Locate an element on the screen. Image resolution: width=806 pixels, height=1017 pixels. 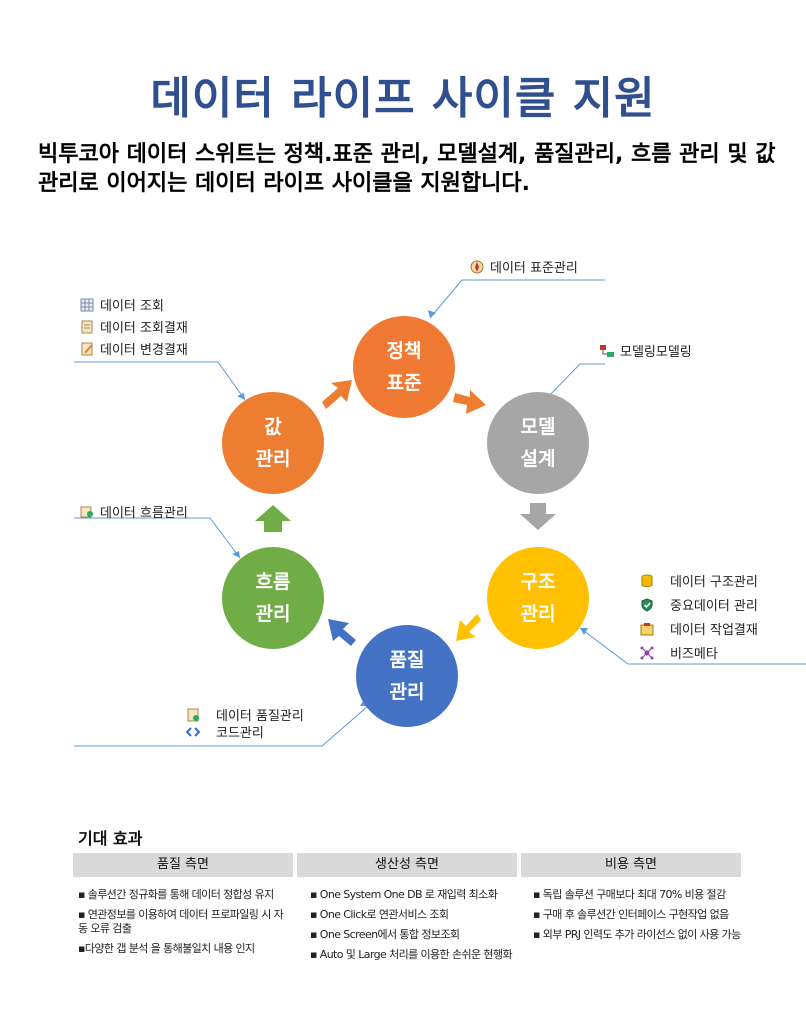
tool-quality-label-2: 코드관리 is located at coordinates (240, 733).